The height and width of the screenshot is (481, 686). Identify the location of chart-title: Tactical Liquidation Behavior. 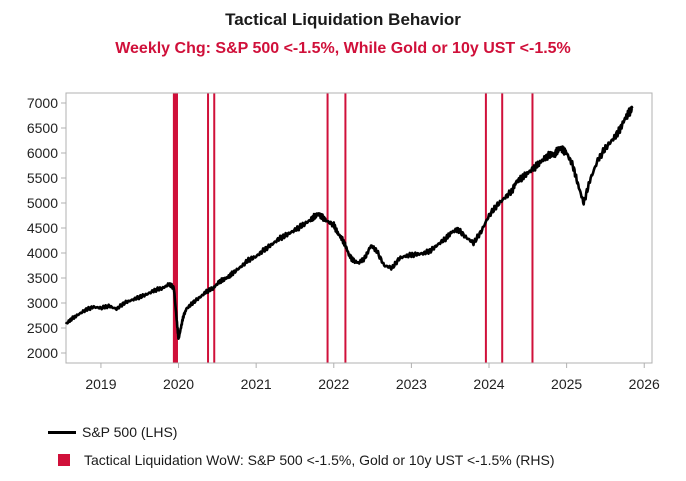
(343, 19).